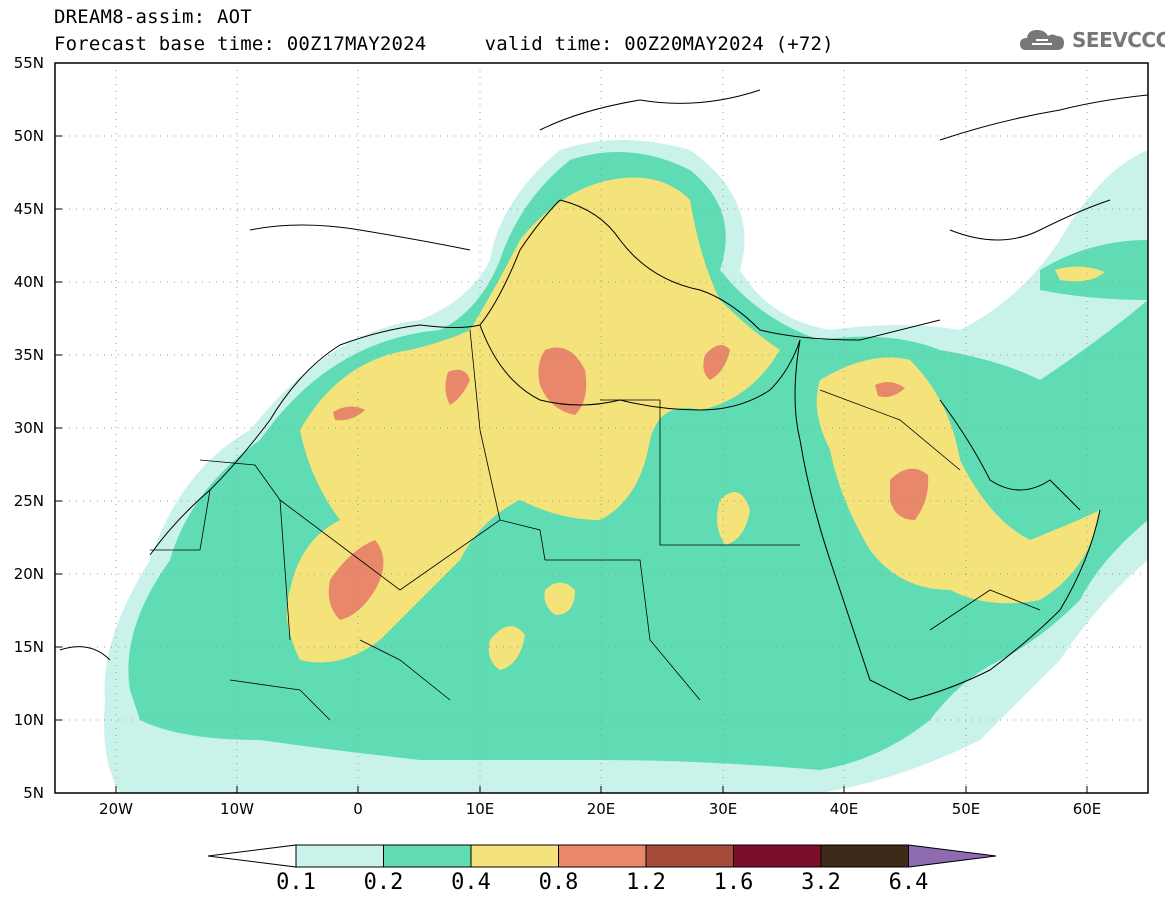 The width and height of the screenshot is (1165, 905). What do you see at coordinates (844, 809) in the screenshot?
I see `lon-label-40e: 40E` at bounding box center [844, 809].